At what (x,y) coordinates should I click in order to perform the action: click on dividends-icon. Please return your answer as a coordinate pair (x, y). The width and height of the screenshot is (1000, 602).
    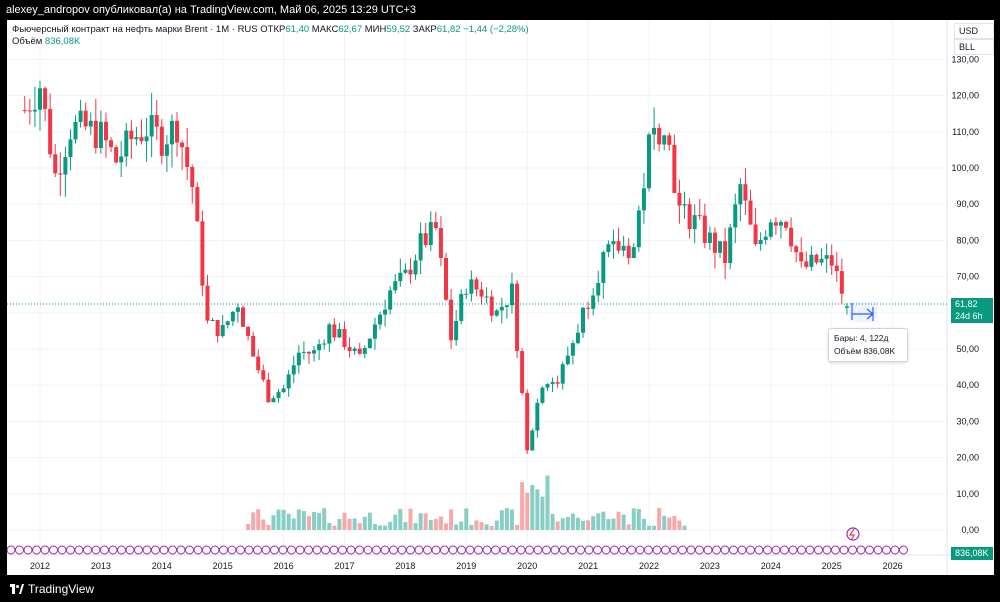
    Looking at the image, I should click on (853, 534).